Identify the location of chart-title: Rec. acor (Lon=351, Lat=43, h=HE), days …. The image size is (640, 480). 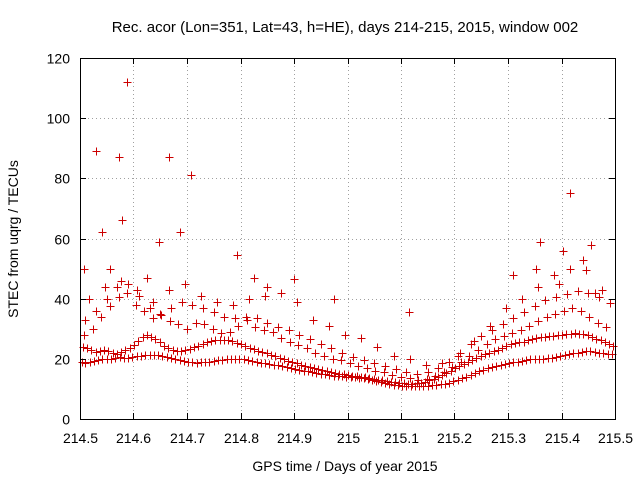
(345, 27).